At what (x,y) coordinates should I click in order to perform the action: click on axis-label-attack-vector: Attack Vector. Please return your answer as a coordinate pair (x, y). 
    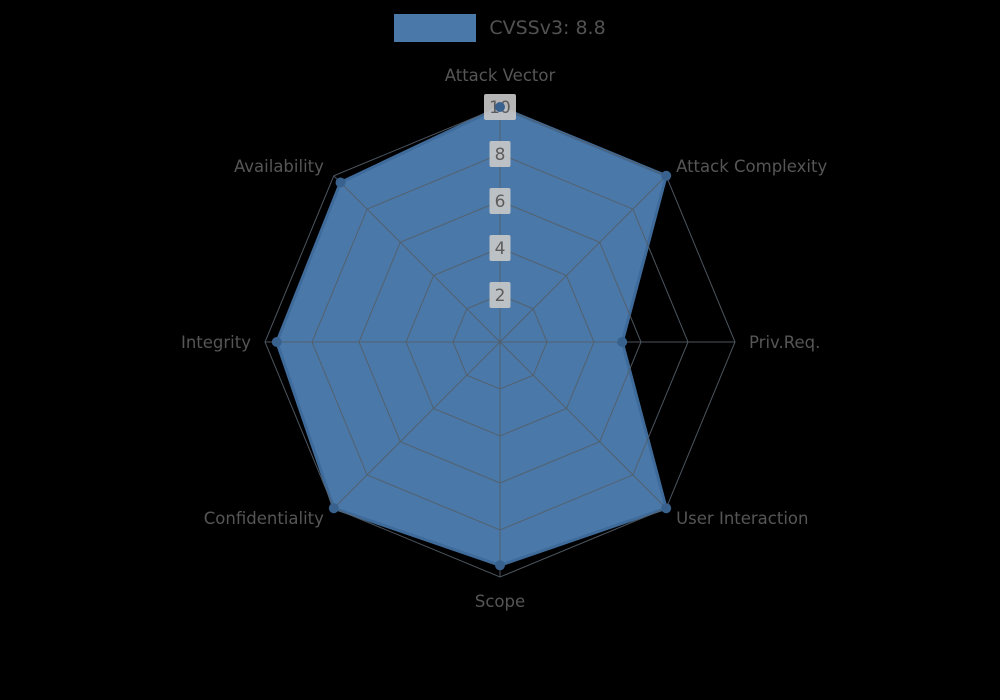
    Looking at the image, I should click on (500, 75).